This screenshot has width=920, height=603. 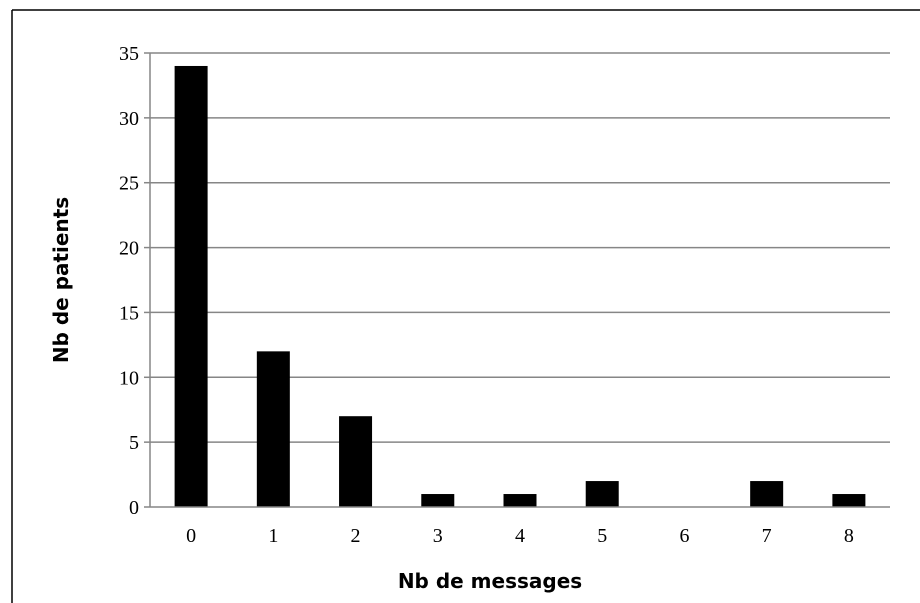 What do you see at coordinates (273, 536) in the screenshot?
I see `x-tick-label: 1` at bounding box center [273, 536].